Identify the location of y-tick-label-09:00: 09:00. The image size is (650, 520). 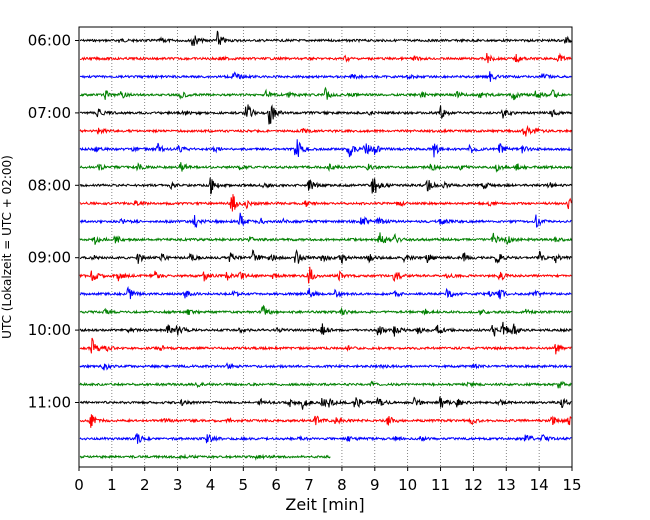
(49, 258).